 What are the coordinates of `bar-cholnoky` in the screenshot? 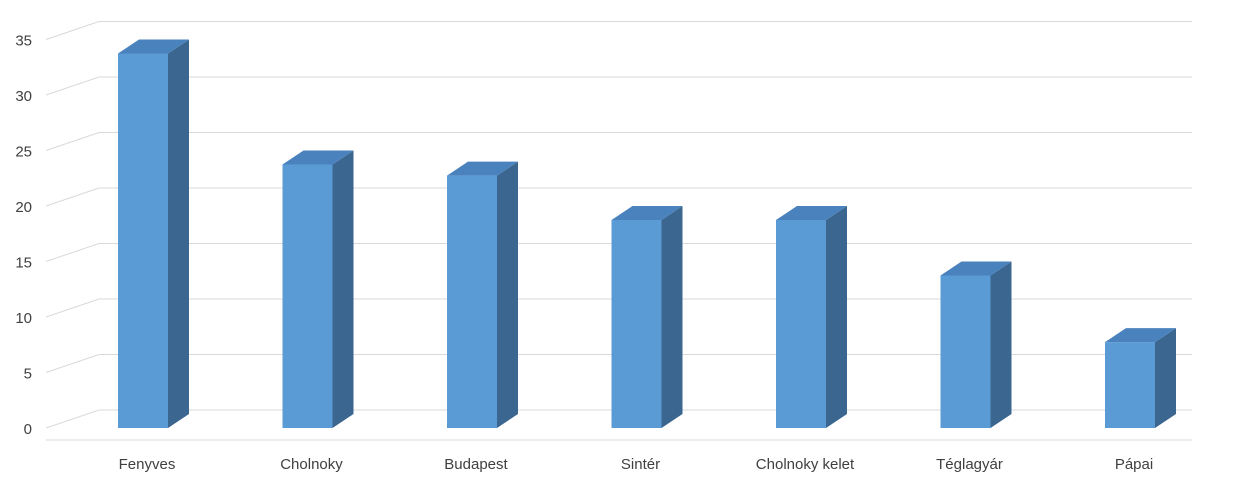 It's located at (318, 289).